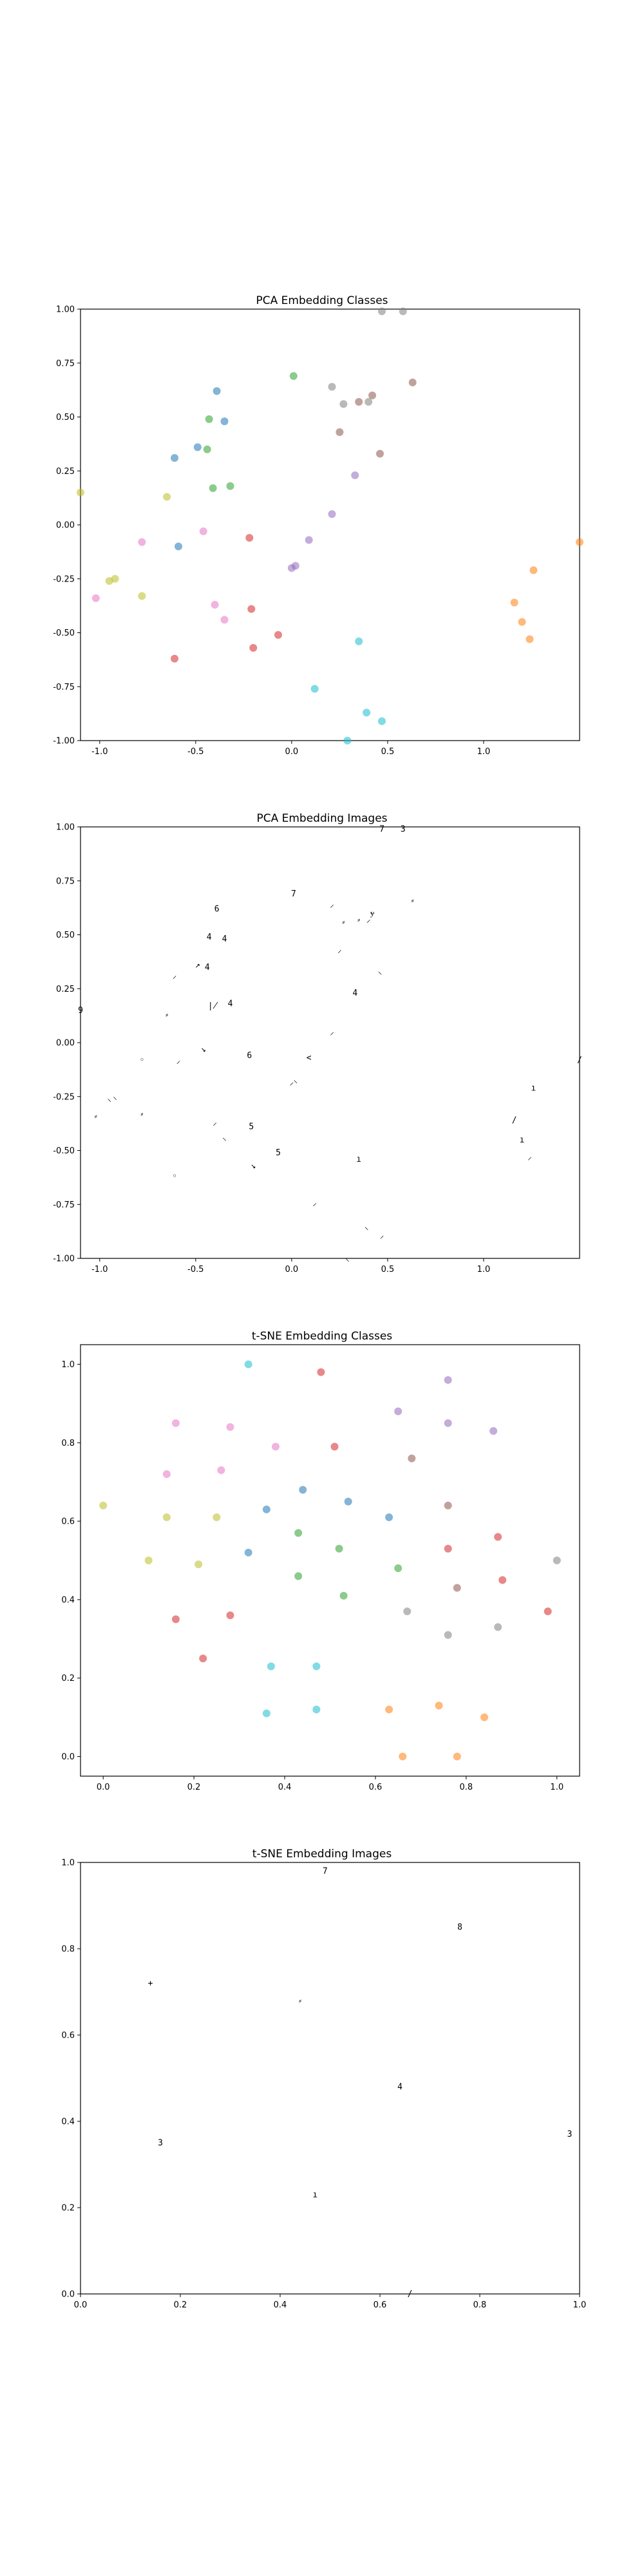  What do you see at coordinates (460, 1928) in the screenshot?
I see `image-thumbnail-point: 8` at bounding box center [460, 1928].